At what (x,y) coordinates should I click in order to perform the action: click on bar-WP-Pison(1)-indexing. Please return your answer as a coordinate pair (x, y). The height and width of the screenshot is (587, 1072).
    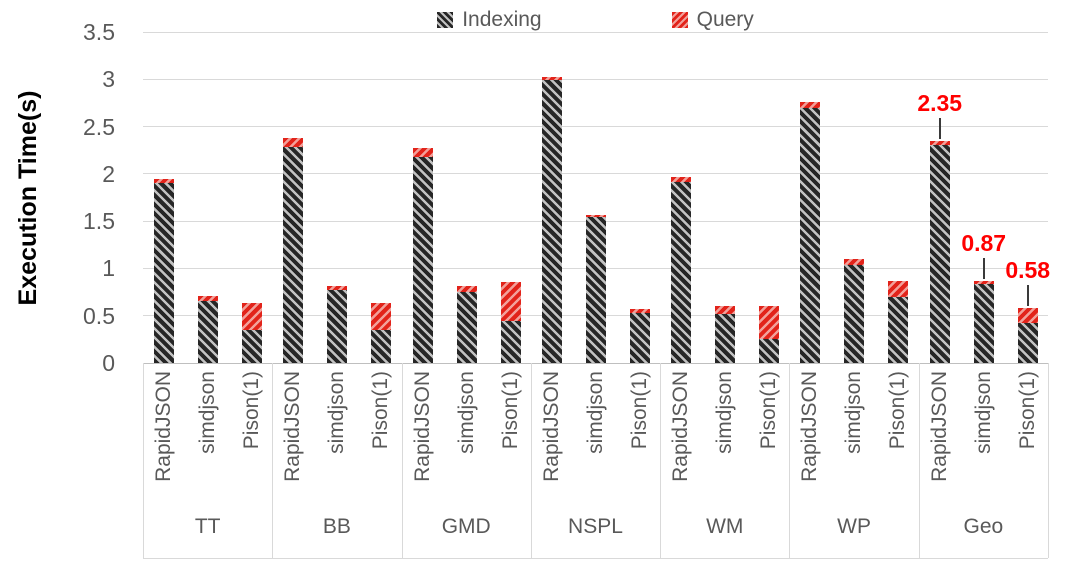
    Looking at the image, I should click on (898, 329).